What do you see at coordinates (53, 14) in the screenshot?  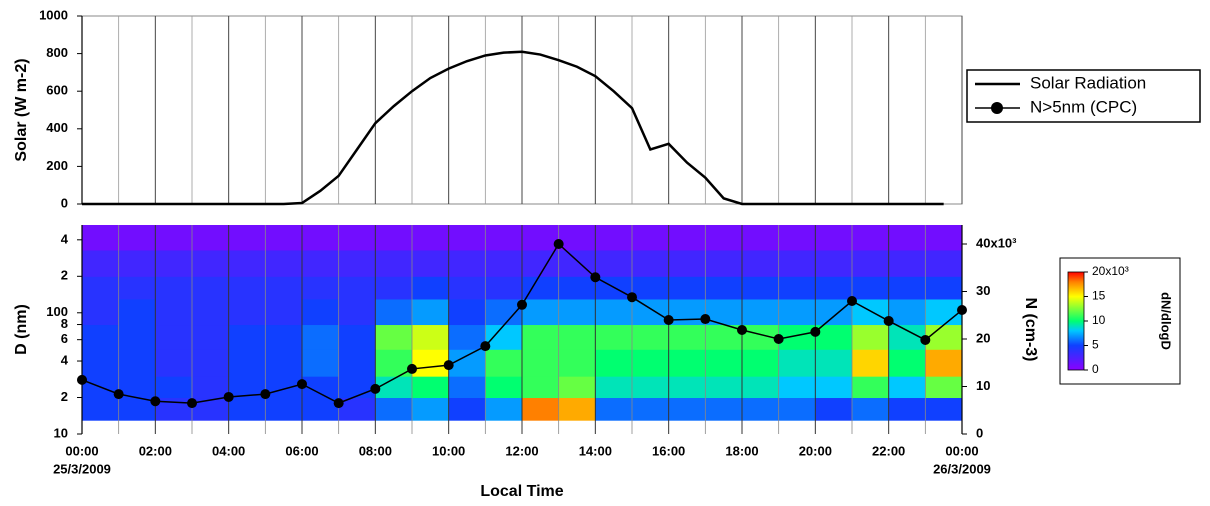 I see `y-tick-label: 1000` at bounding box center [53, 14].